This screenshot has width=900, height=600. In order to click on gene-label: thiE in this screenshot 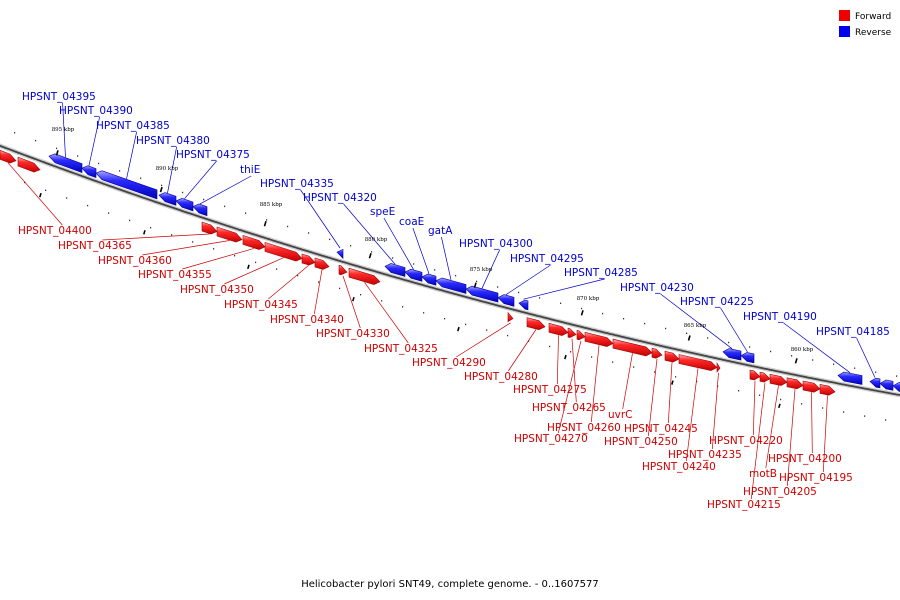, I will do `click(250, 170)`.